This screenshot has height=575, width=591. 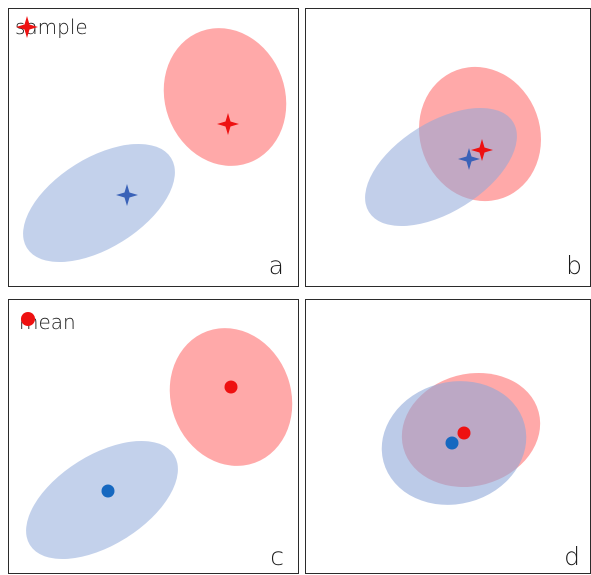 What do you see at coordinates (51, 27) in the screenshot?
I see `legend-sample: sample` at bounding box center [51, 27].